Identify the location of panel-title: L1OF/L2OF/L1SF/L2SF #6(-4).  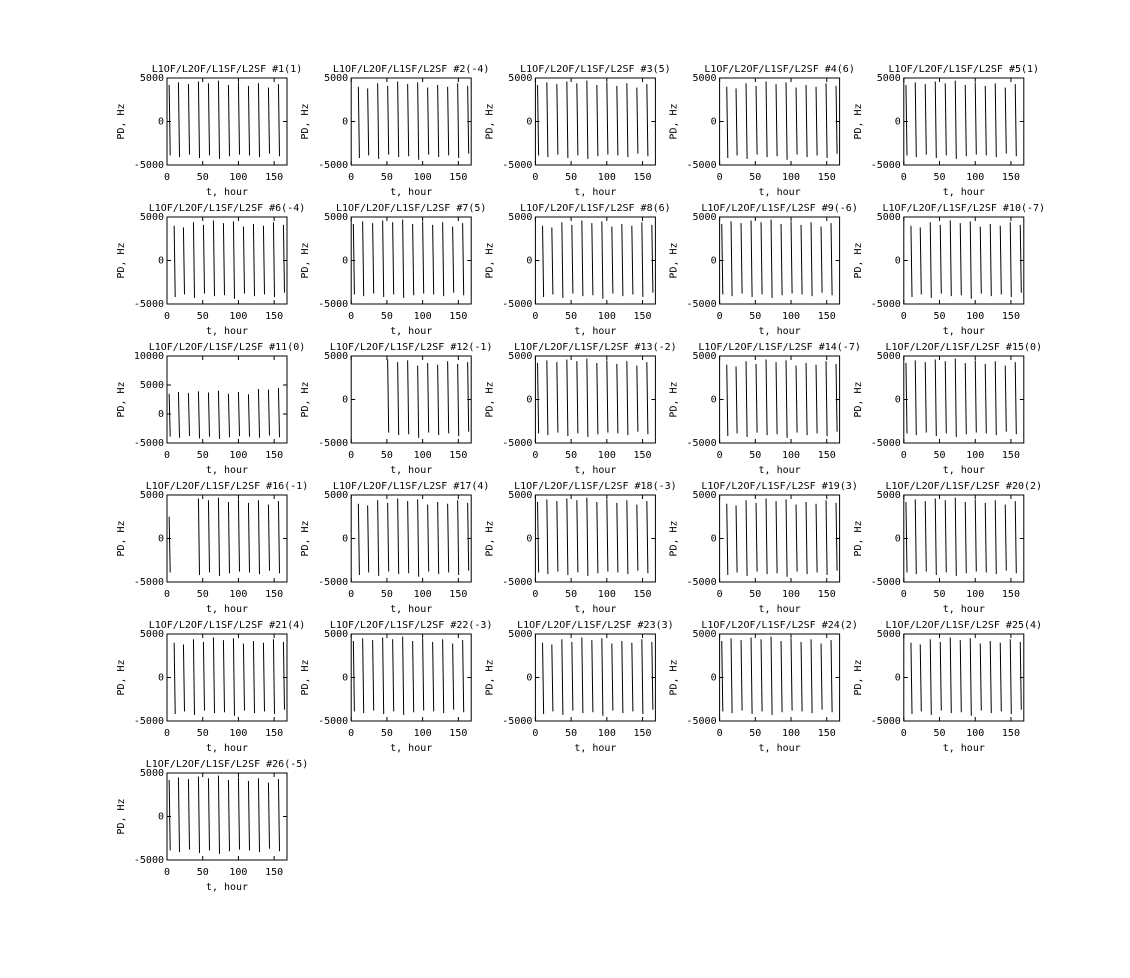
(227, 208).